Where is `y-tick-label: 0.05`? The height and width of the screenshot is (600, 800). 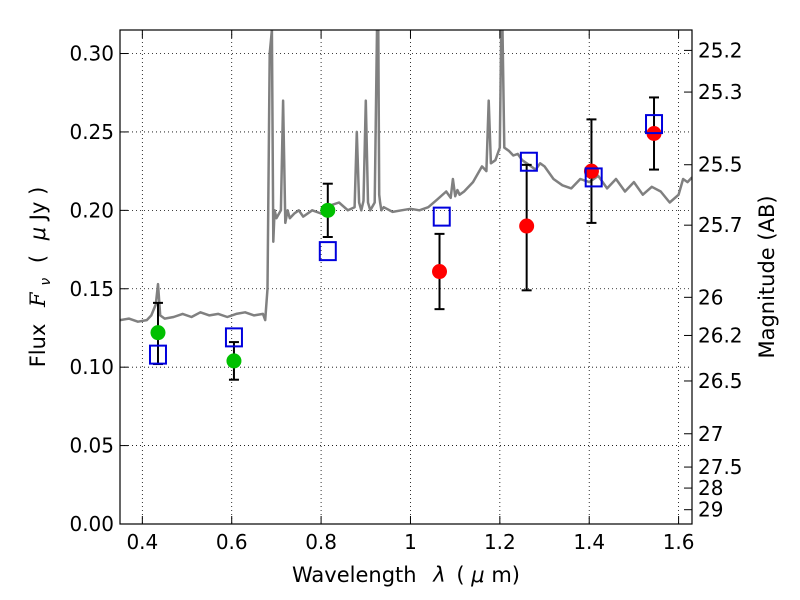
y-tick-label: 0.05 is located at coordinates (91, 446).